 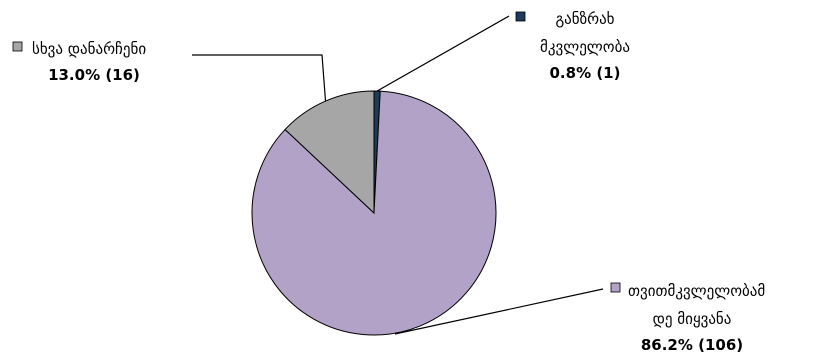 I want to click on legend-swatch-intentional-homicide, so click(x=520, y=16).